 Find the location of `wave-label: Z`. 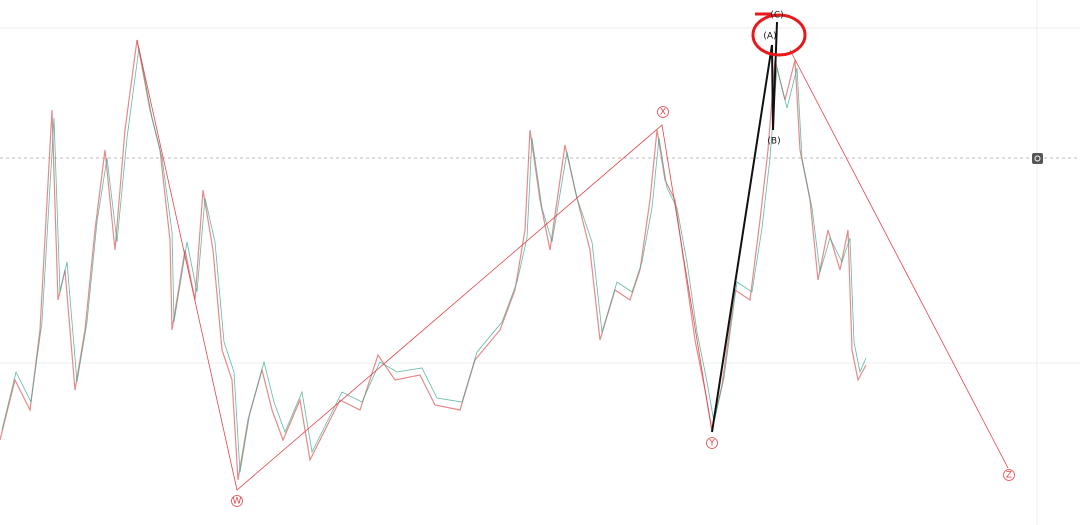

wave-label: Z is located at coordinates (1009, 476).